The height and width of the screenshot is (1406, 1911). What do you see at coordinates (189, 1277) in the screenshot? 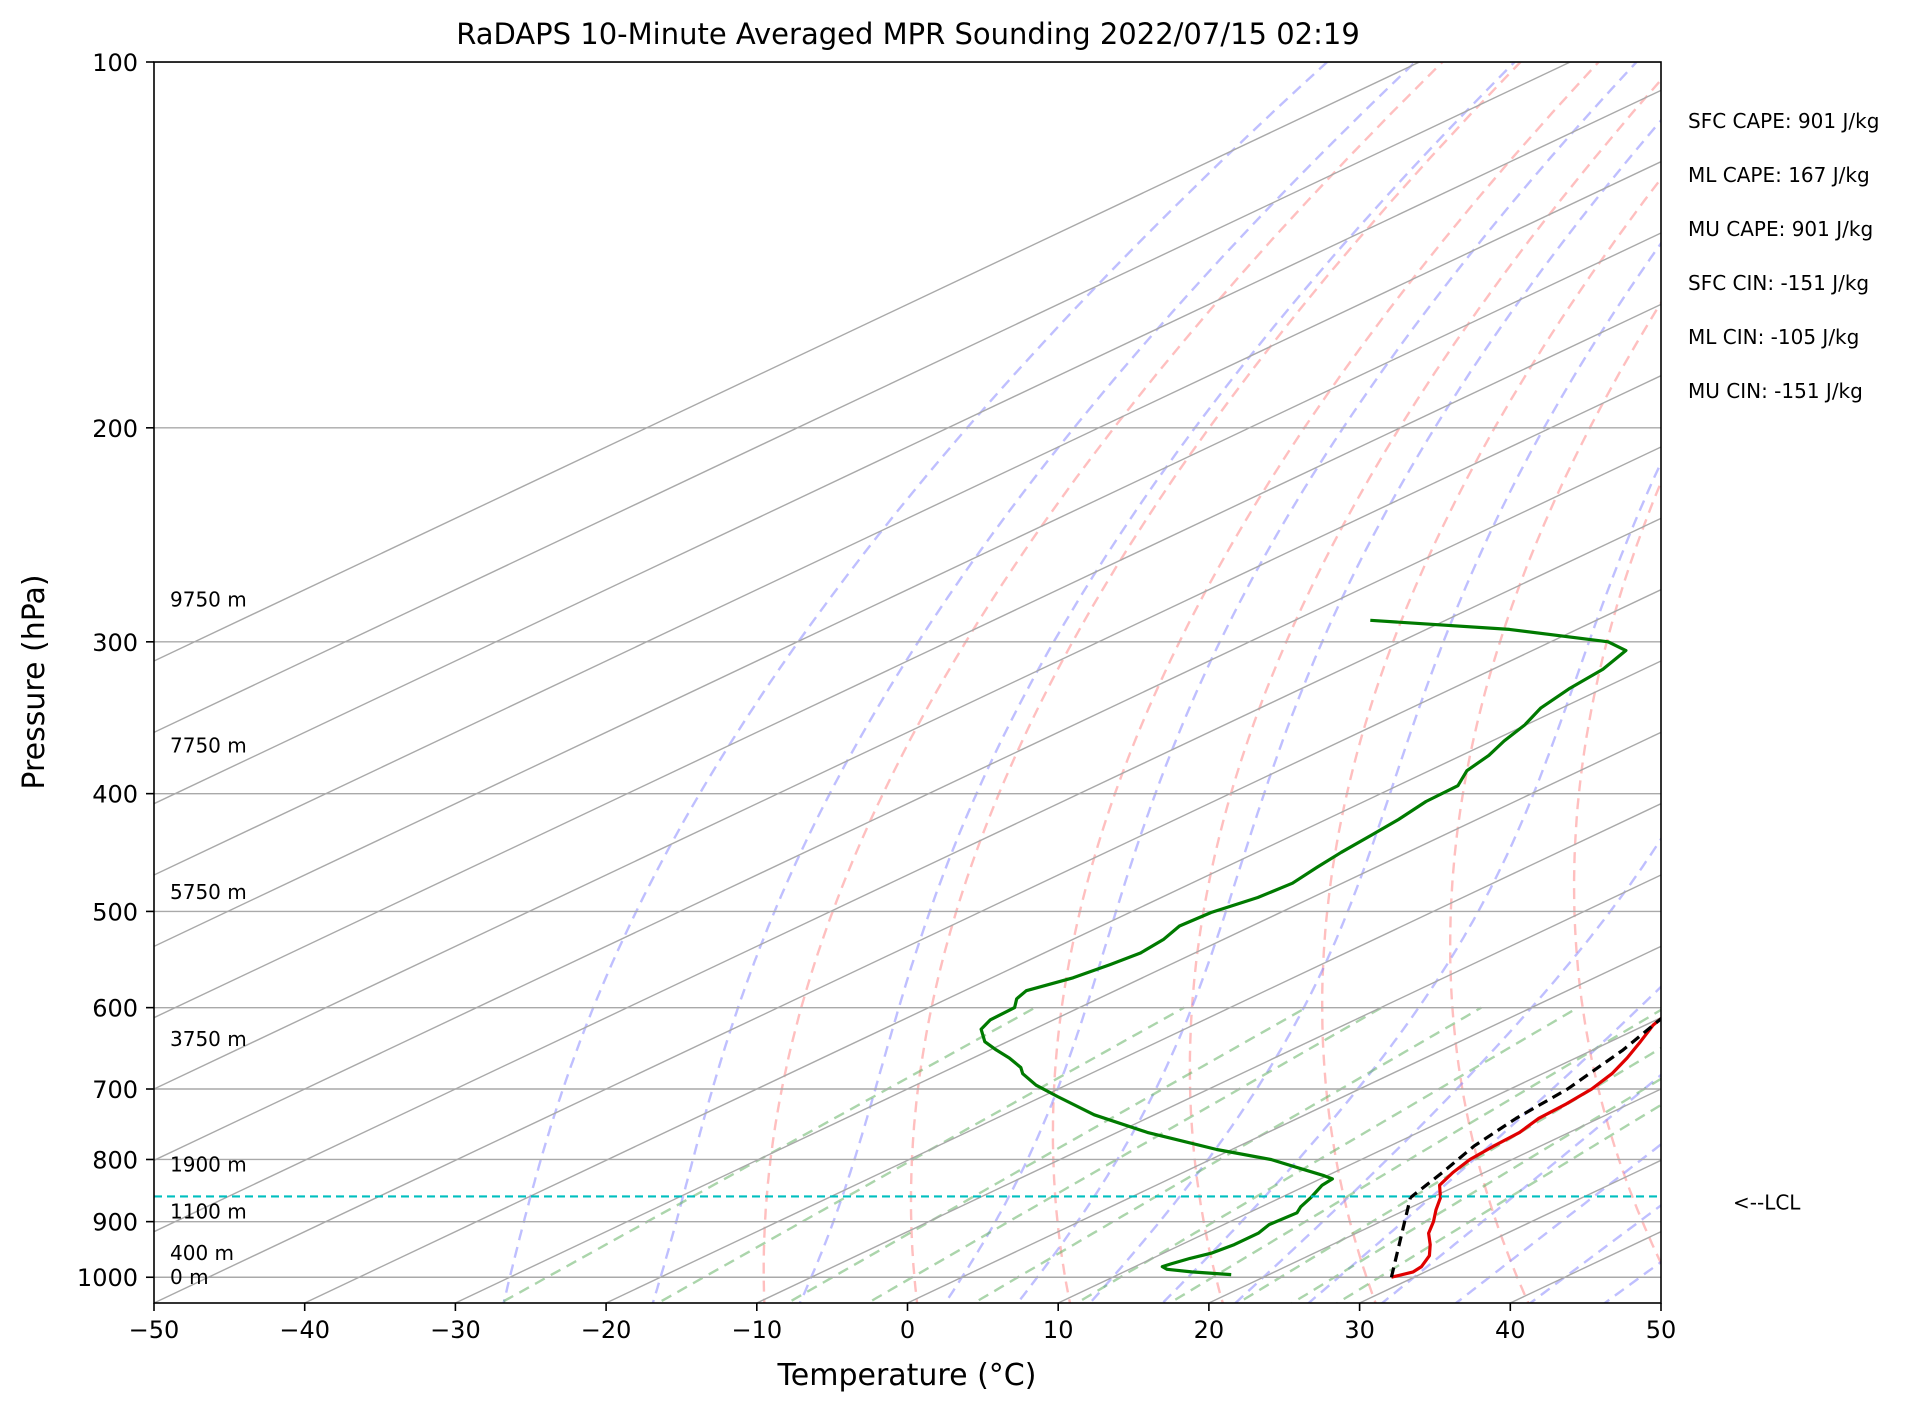
I see `height-label: 0 m` at bounding box center [189, 1277].